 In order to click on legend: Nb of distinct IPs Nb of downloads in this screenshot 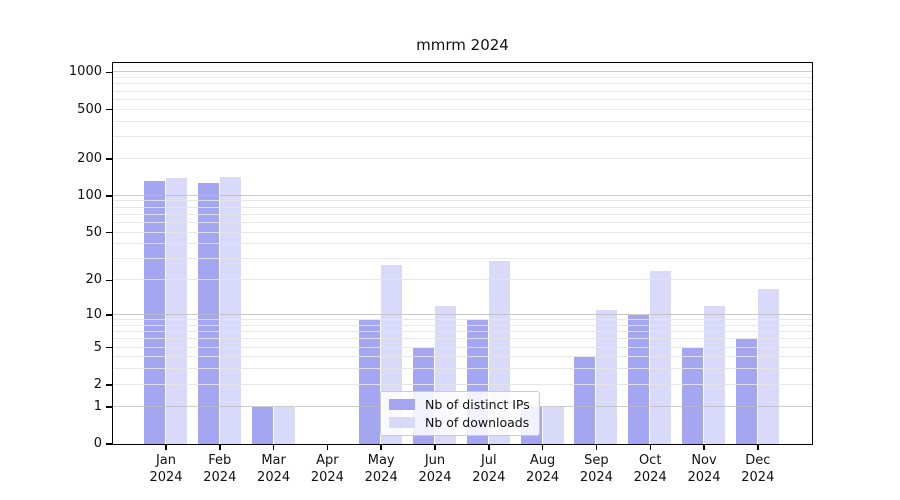, I will do `click(460, 413)`.